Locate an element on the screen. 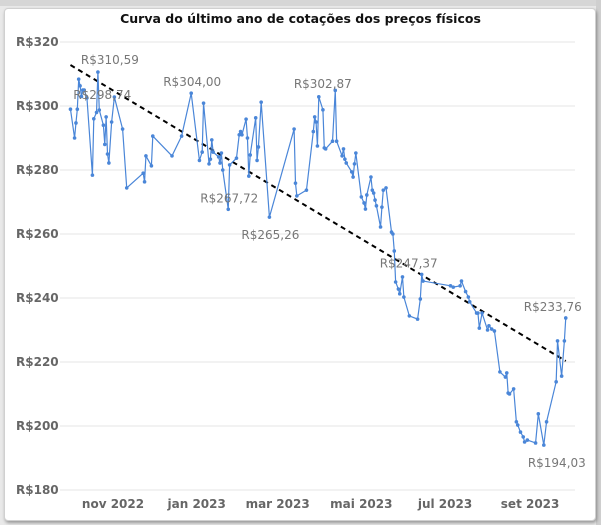 The height and width of the screenshot is (525, 601). x-tick-label: nov 2022 is located at coordinates (113, 504).